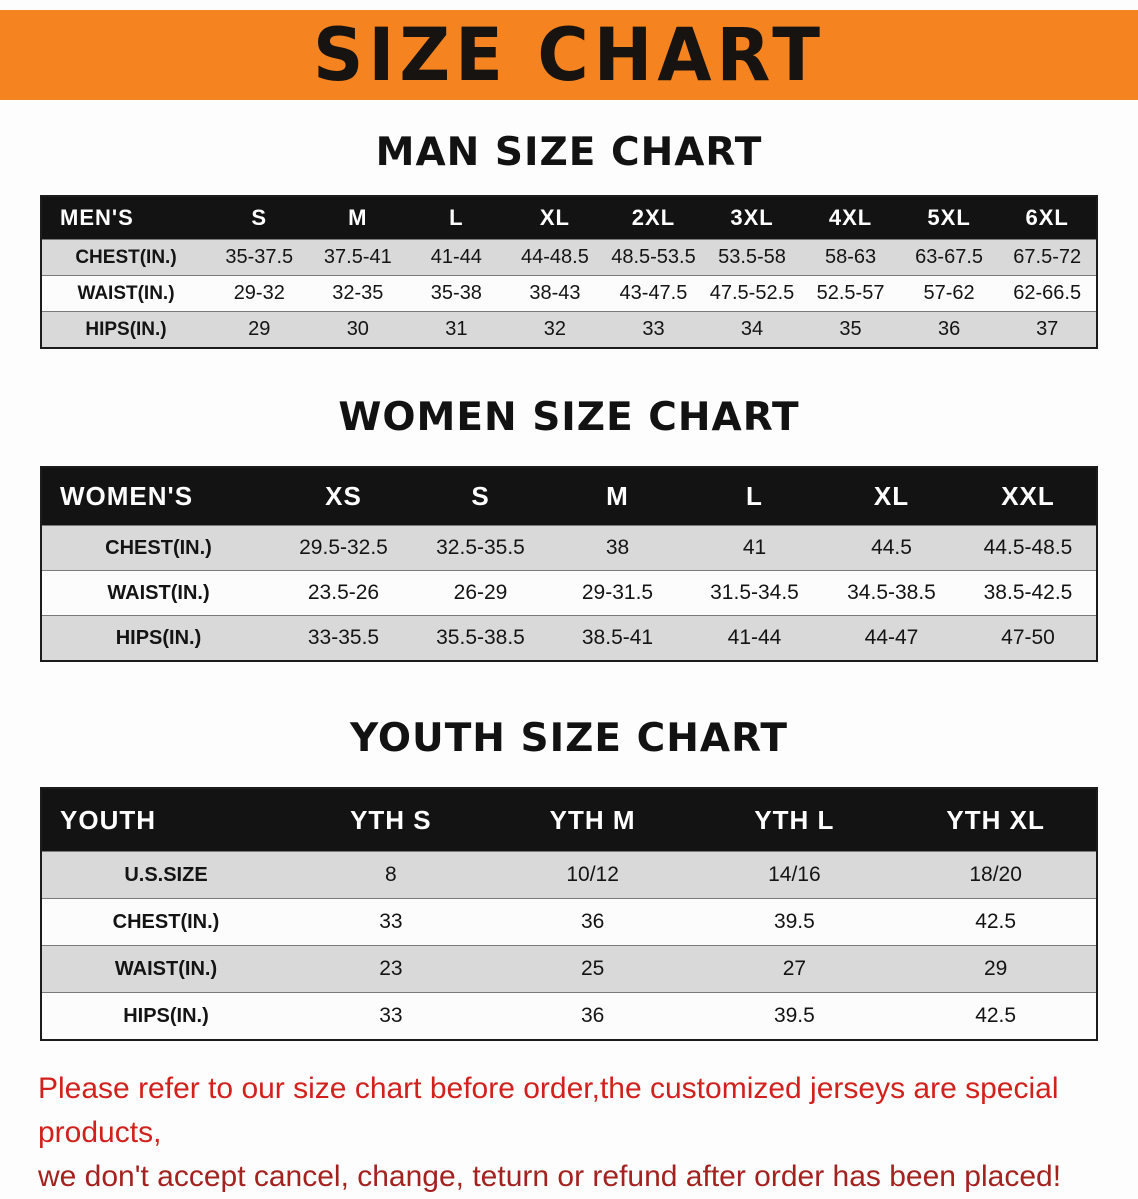 The height and width of the screenshot is (1199, 1138). Describe the element at coordinates (555, 218) in the screenshot. I see `size-column-header: XL` at that location.